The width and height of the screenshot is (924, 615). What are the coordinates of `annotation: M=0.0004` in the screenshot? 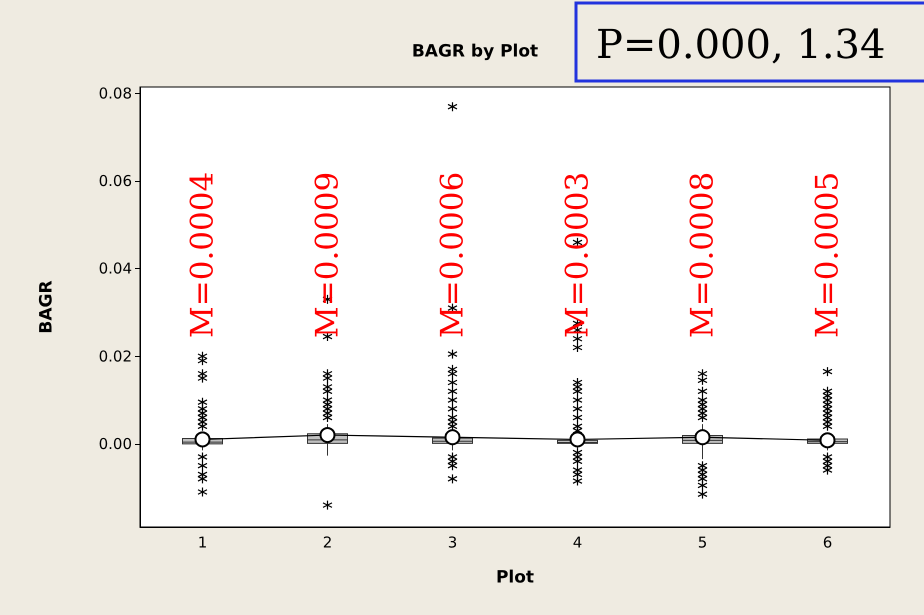 It's located at (202, 255).